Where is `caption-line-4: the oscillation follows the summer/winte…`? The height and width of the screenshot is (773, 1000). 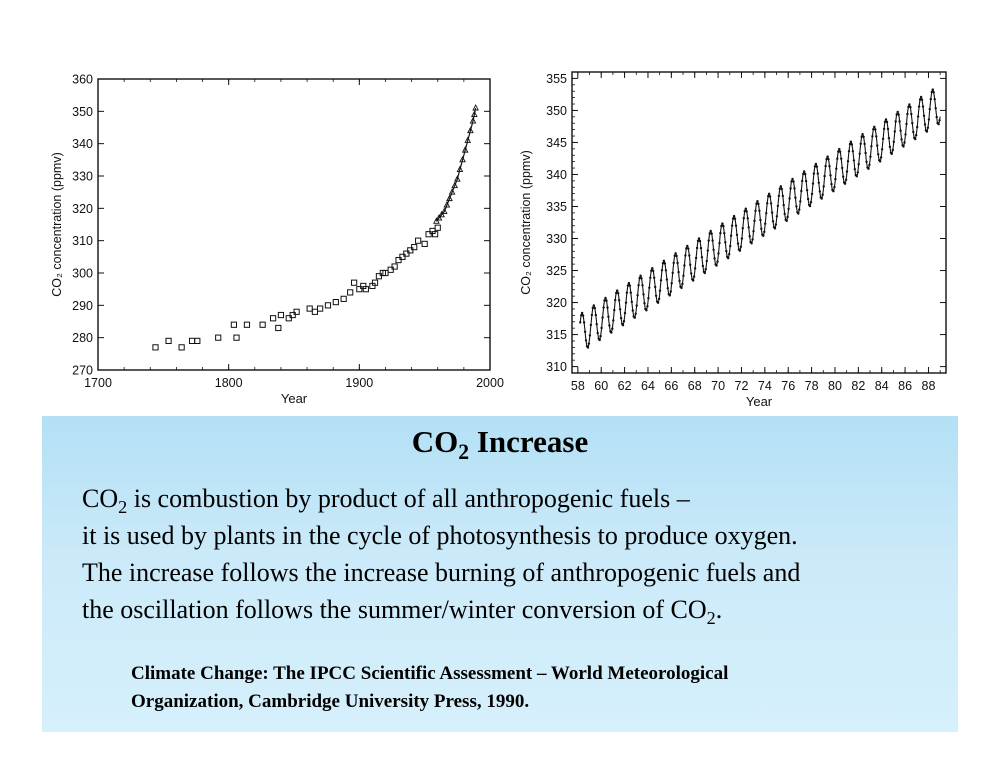
caption-line-4: the oscillation follows the summer/winte… is located at coordinates (402, 612).